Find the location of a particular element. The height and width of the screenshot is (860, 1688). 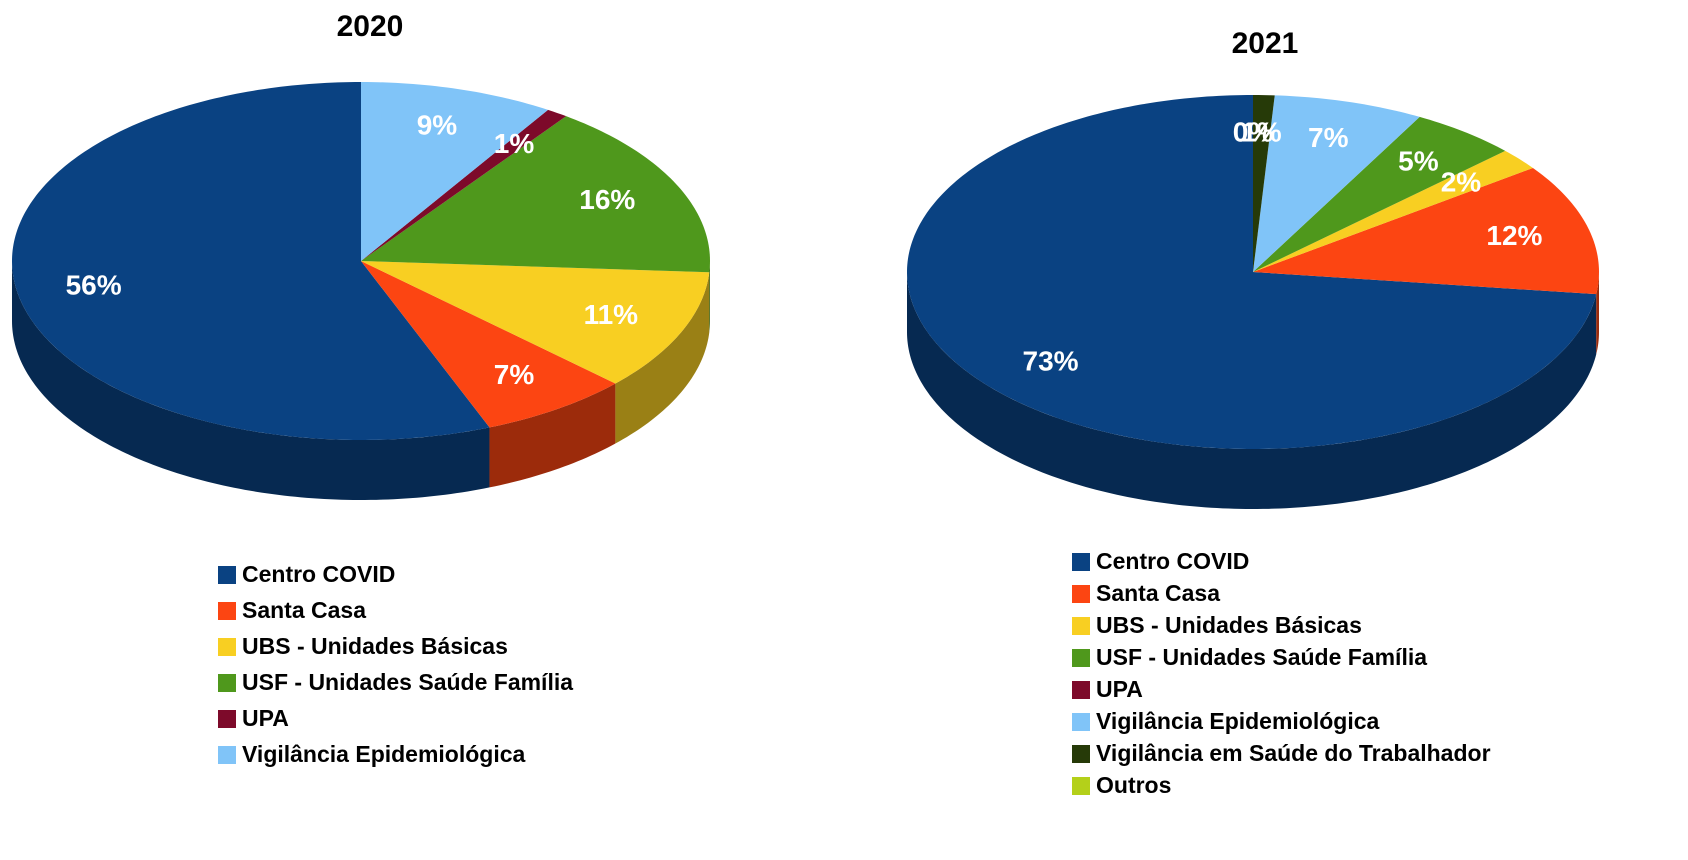

data-label: 5% is located at coordinates (1418, 160).